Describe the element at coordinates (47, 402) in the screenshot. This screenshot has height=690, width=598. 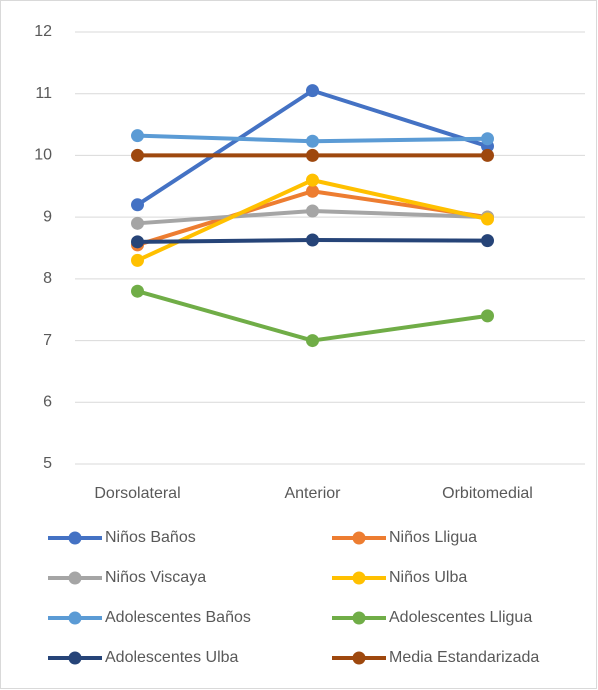
I see `y-tick-label: 6` at that location.